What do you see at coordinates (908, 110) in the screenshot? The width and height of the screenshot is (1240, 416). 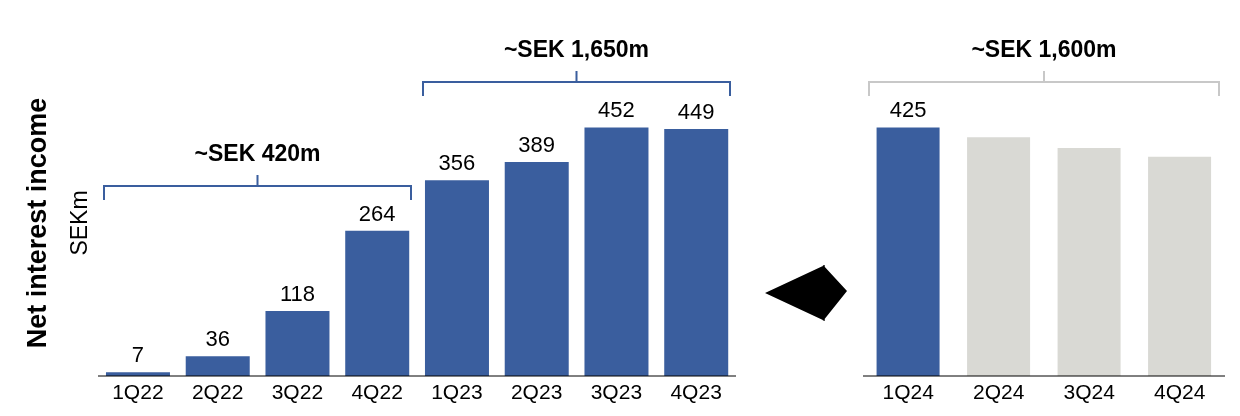 I see `data-label: 425` at bounding box center [908, 110].